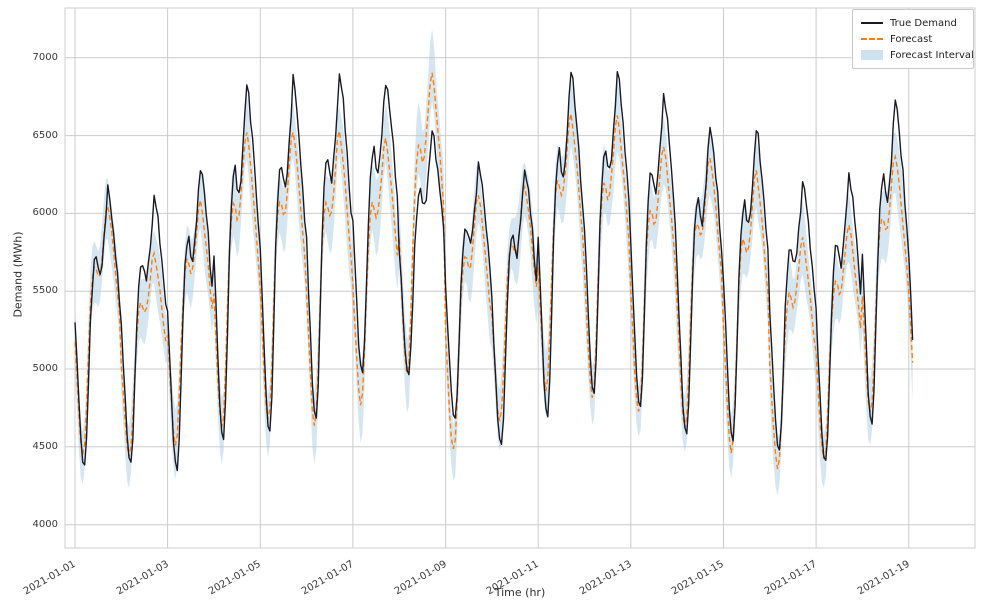 The width and height of the screenshot is (982, 607). Describe the element at coordinates (18, 274) in the screenshot. I see `y-axis-title: Demand (MWh)` at that location.